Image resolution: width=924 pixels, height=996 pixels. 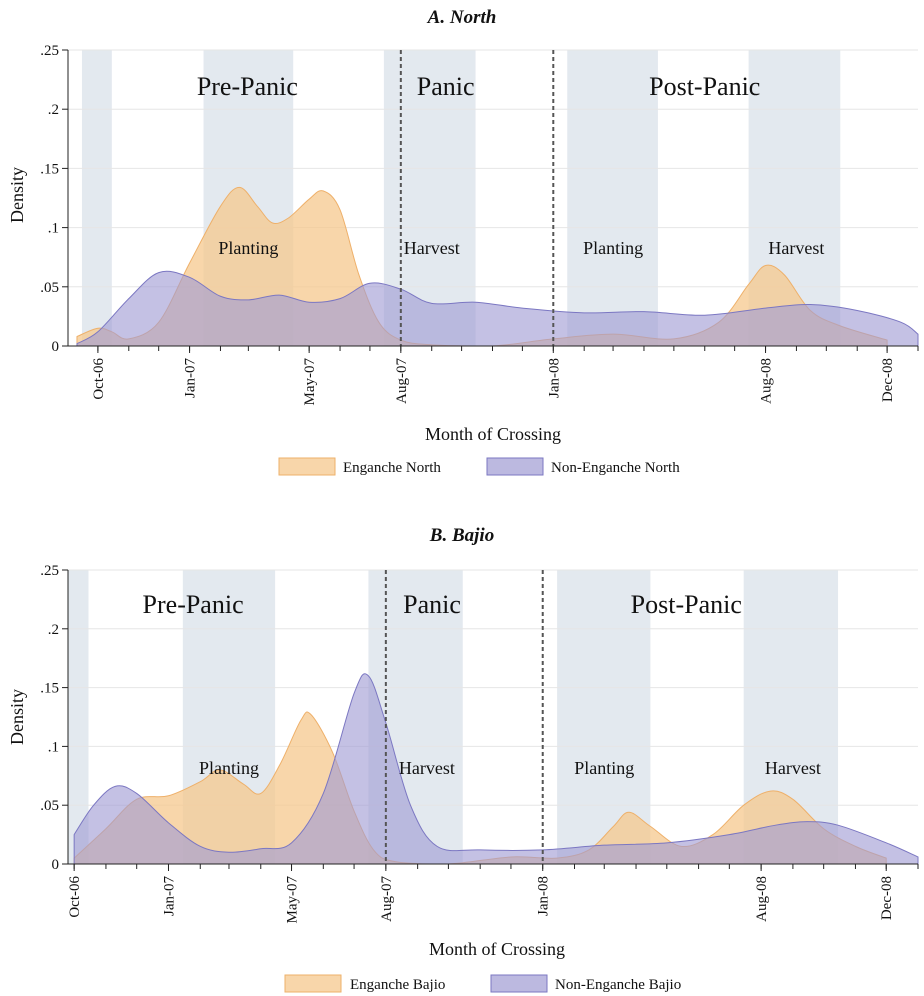 What do you see at coordinates (397, 985) in the screenshot?
I see `legend-label-enganche: Enganche Bajio` at bounding box center [397, 985].